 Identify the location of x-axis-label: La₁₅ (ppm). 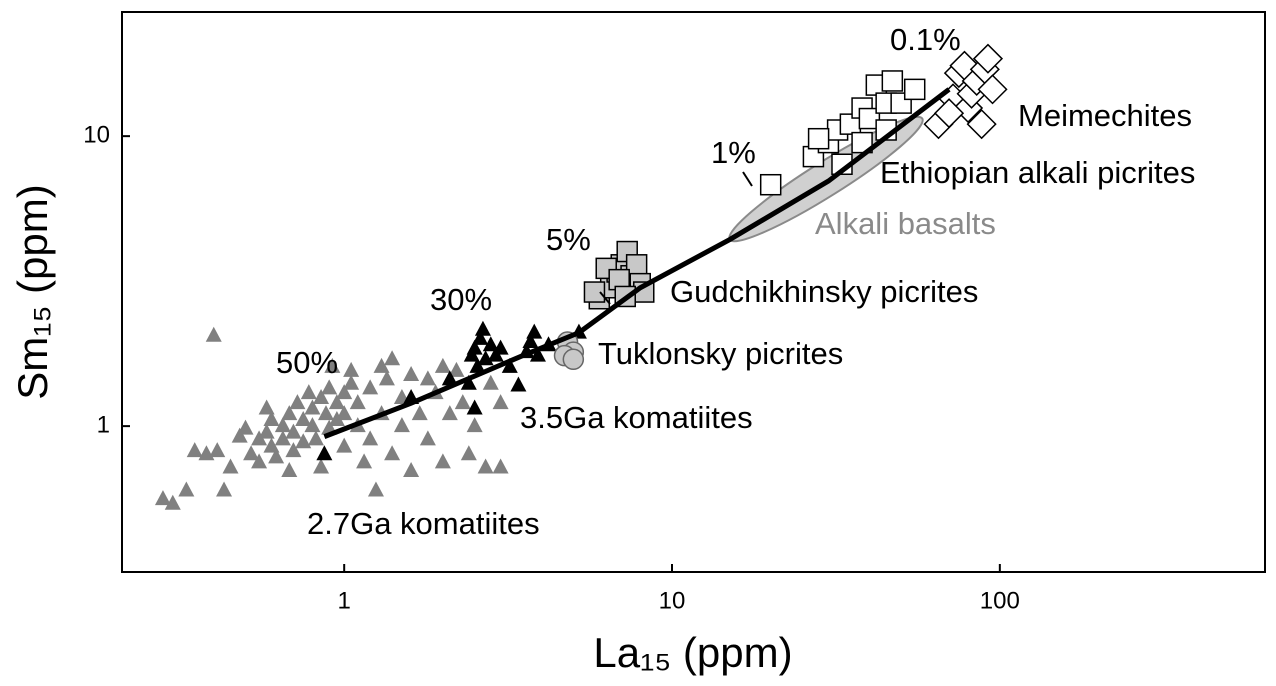
(692, 652).